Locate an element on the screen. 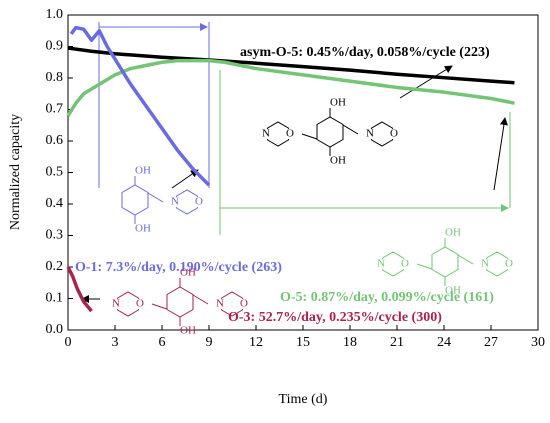 Image resolution: width=550 pixels, height=423 pixels. y-tick-label: 0.7 is located at coordinates (55, 109).